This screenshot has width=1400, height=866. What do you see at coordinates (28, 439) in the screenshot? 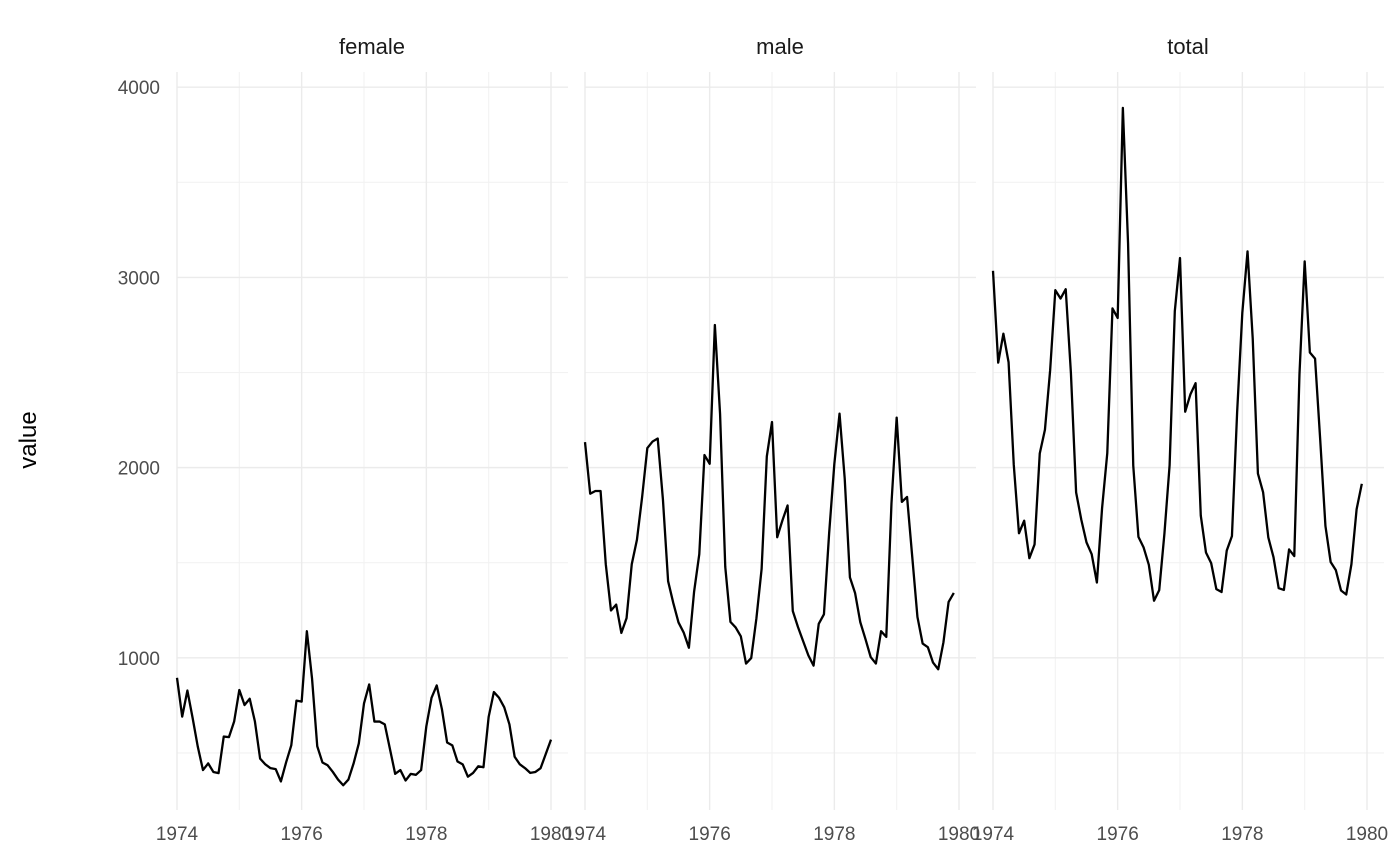
I see `y-axis-title: value` at bounding box center [28, 439].